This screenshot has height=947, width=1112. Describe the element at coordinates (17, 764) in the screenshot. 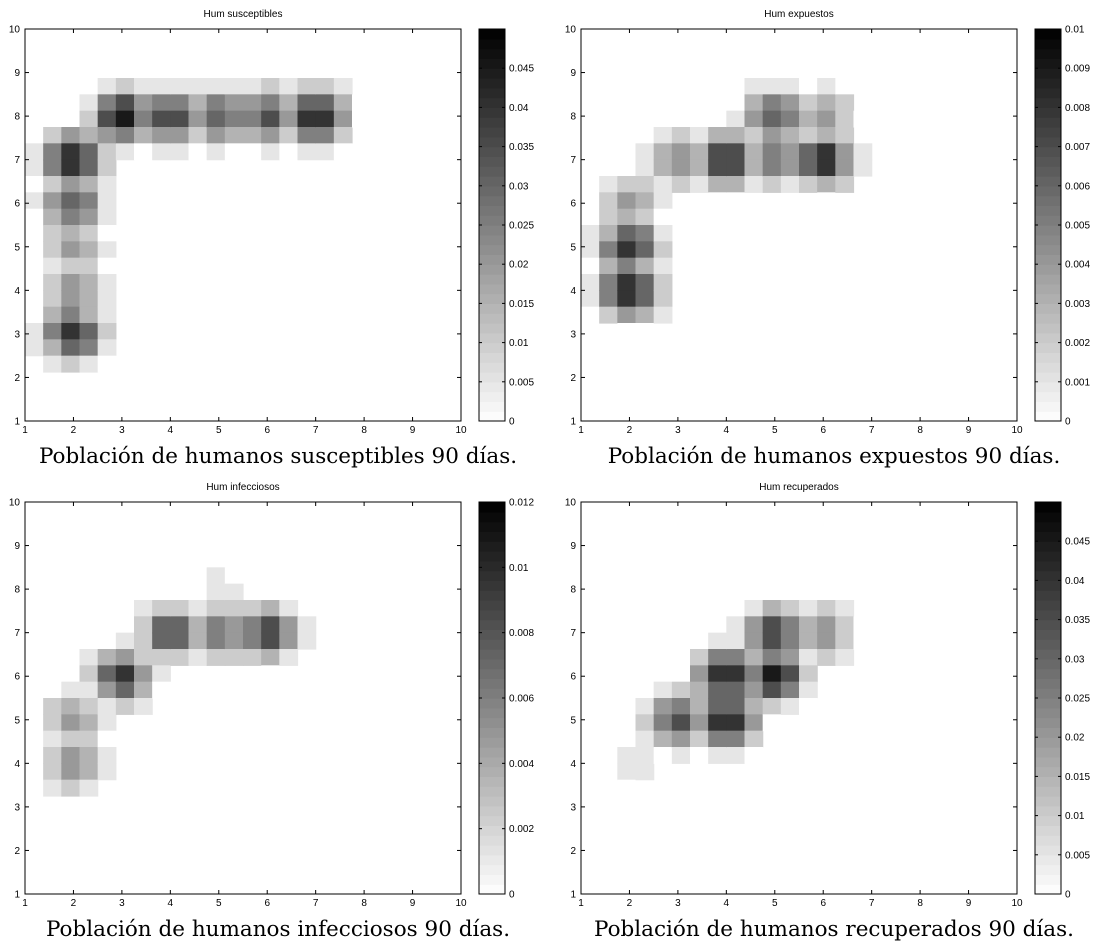

I see `y-tick-label: 4` at that location.